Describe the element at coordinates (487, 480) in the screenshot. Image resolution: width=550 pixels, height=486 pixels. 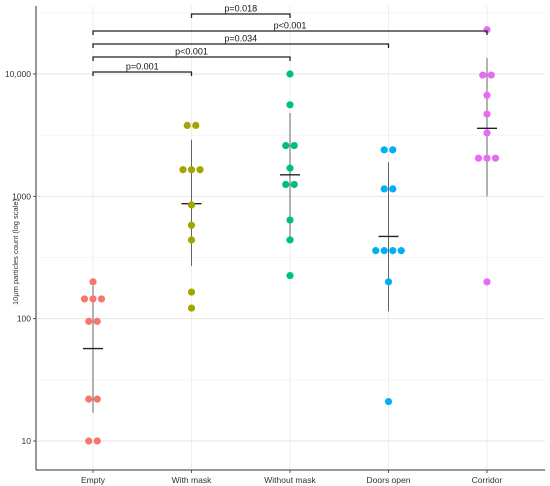
I see `x-tick-label: Corridor` at that location.